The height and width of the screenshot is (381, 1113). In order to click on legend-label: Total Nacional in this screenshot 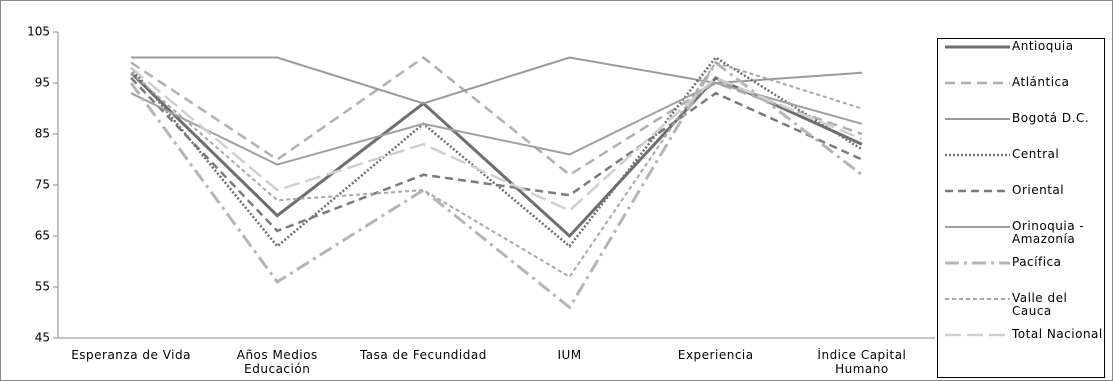, I will do `click(1057, 334)`.